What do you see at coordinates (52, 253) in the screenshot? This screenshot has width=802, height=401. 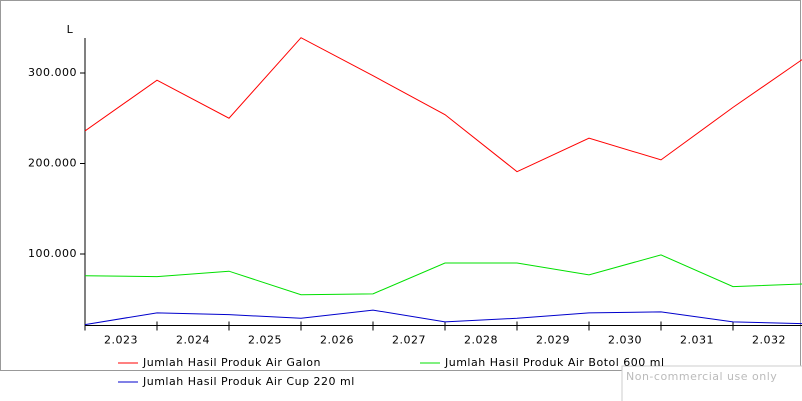 I see `y-tick-label: 100.000` at bounding box center [52, 253].